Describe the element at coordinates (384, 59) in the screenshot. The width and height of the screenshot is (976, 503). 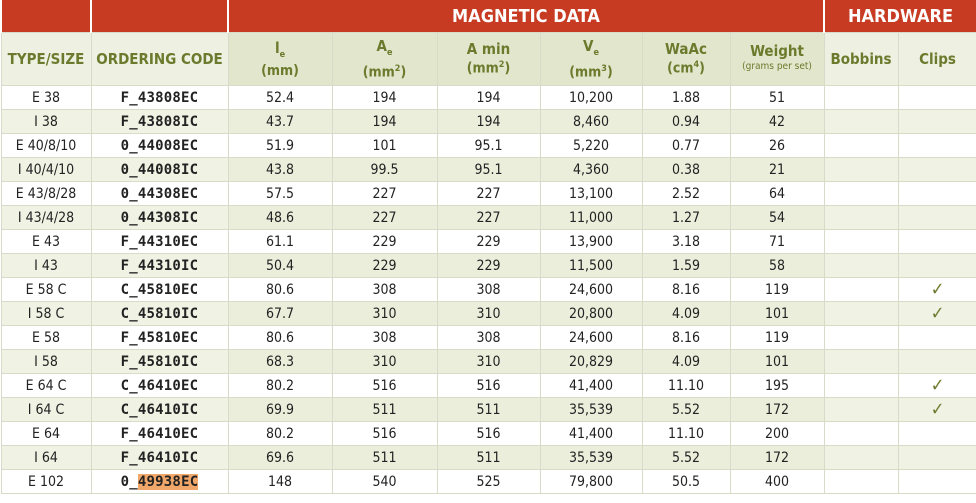
I see `col-header-ae: Ae (mm2)` at that location.